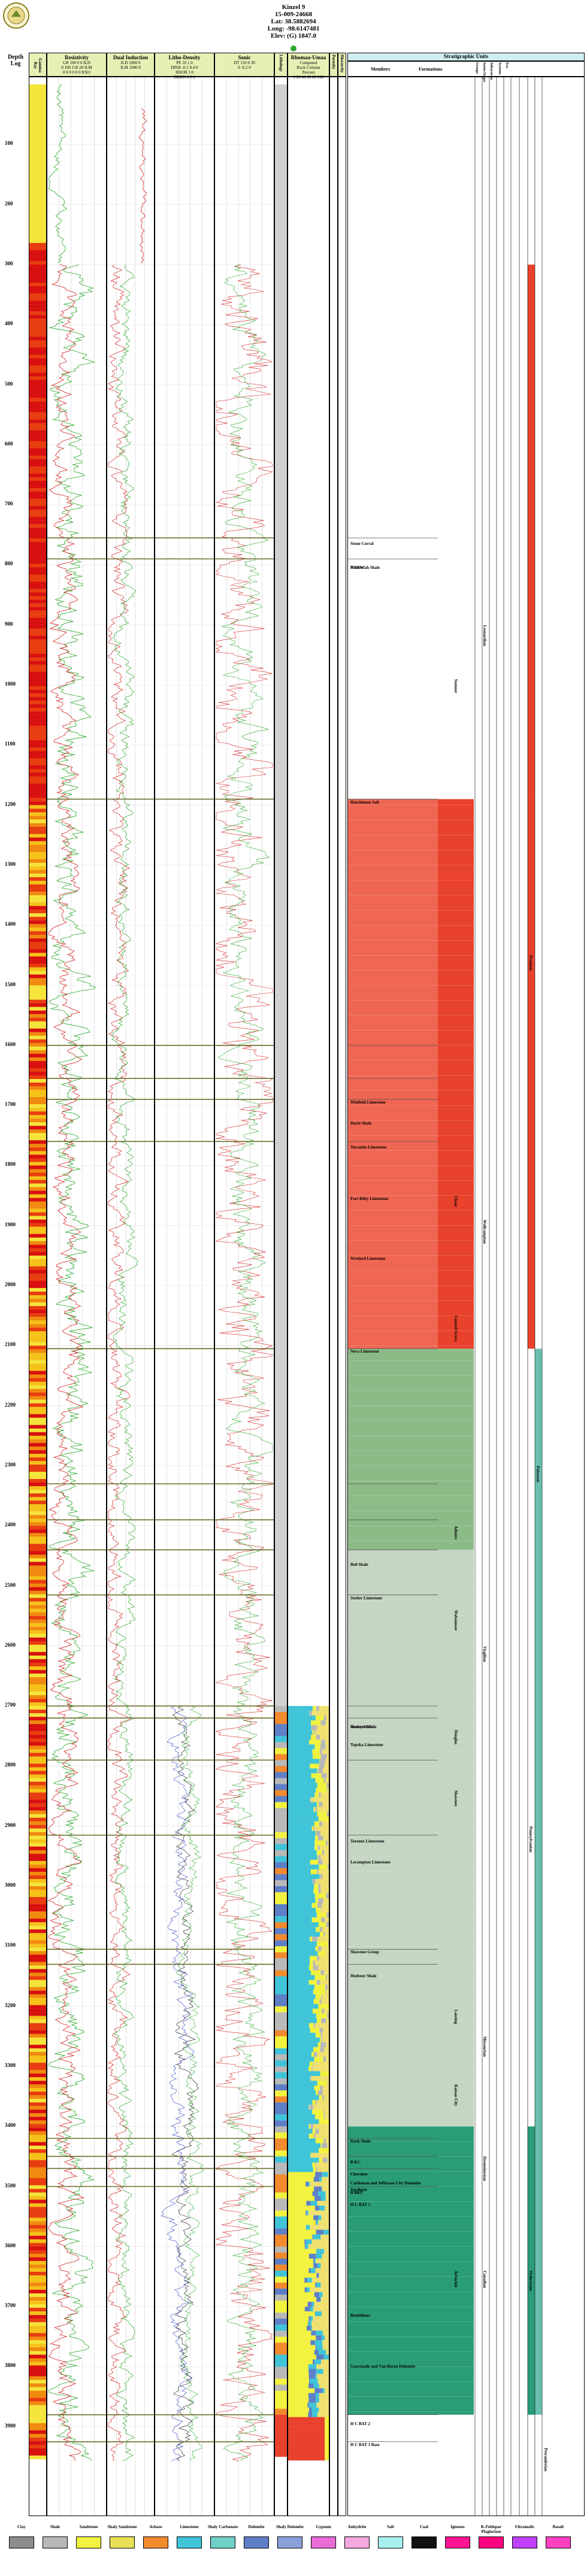 This screenshot has width=587, height=2576. Describe the element at coordinates (484, 1231) in the screenshot. I see `series-label: Wolfcampian` at that location.